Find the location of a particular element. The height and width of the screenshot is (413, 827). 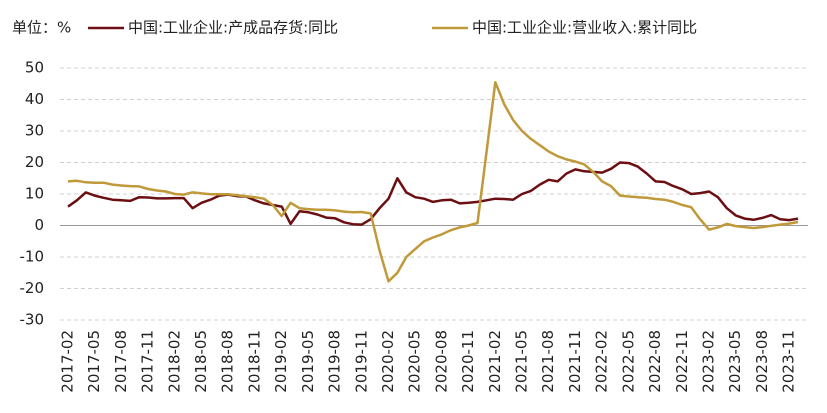

x-tick-label: 2017-08 is located at coordinates (121, 361).